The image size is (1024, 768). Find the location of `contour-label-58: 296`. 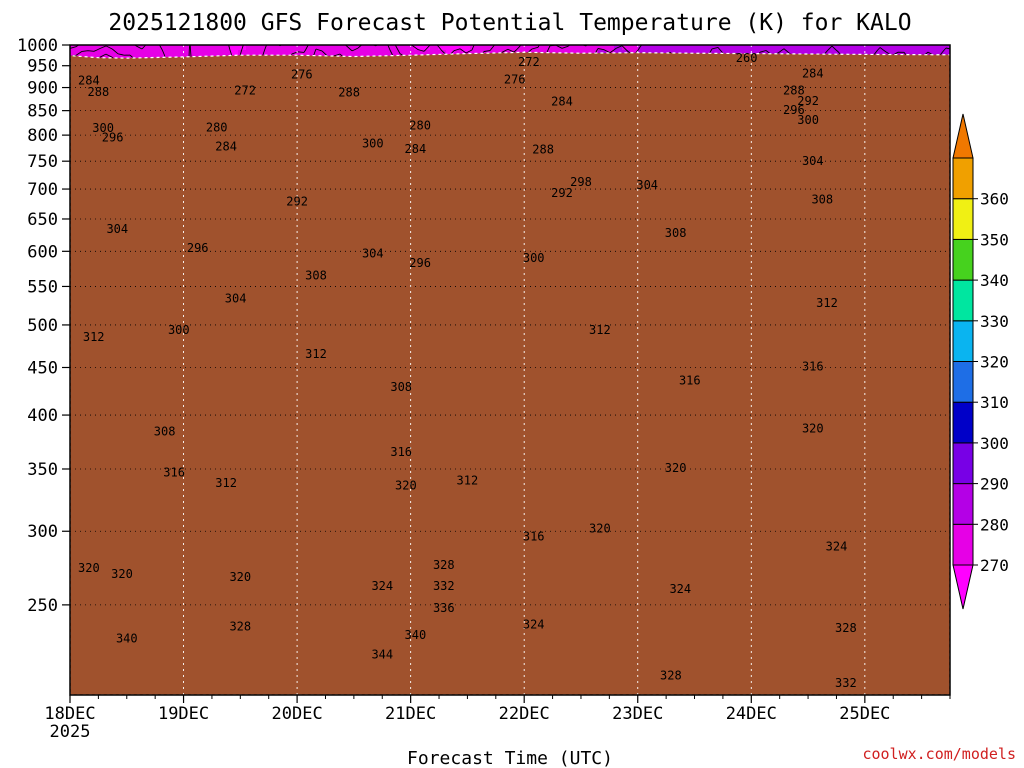

contour-label-58: 296 is located at coordinates (794, 110).